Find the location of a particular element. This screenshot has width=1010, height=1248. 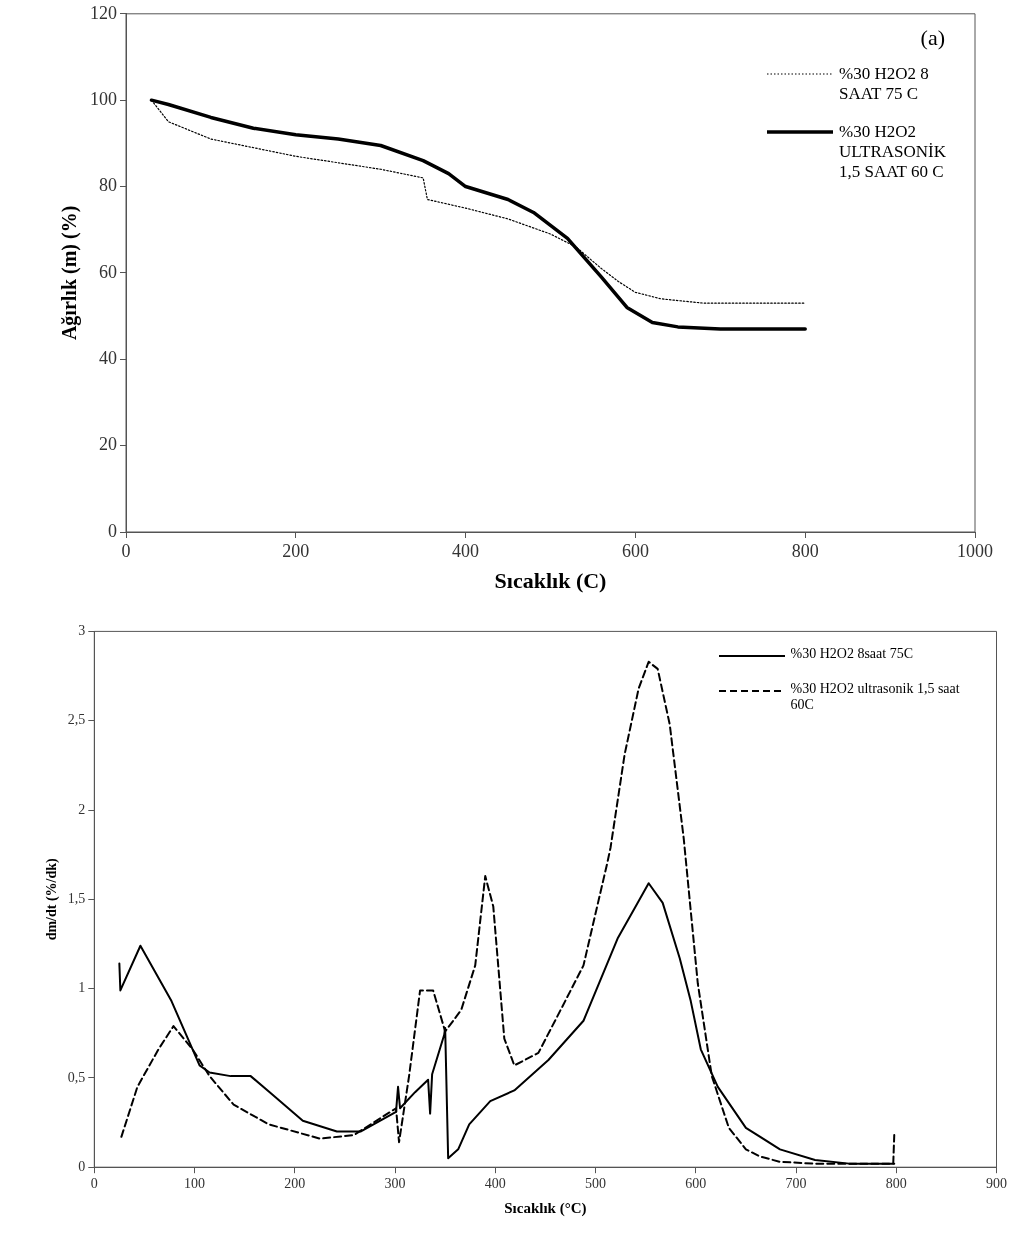

y-tick-label: 40 is located at coordinates (108, 358).